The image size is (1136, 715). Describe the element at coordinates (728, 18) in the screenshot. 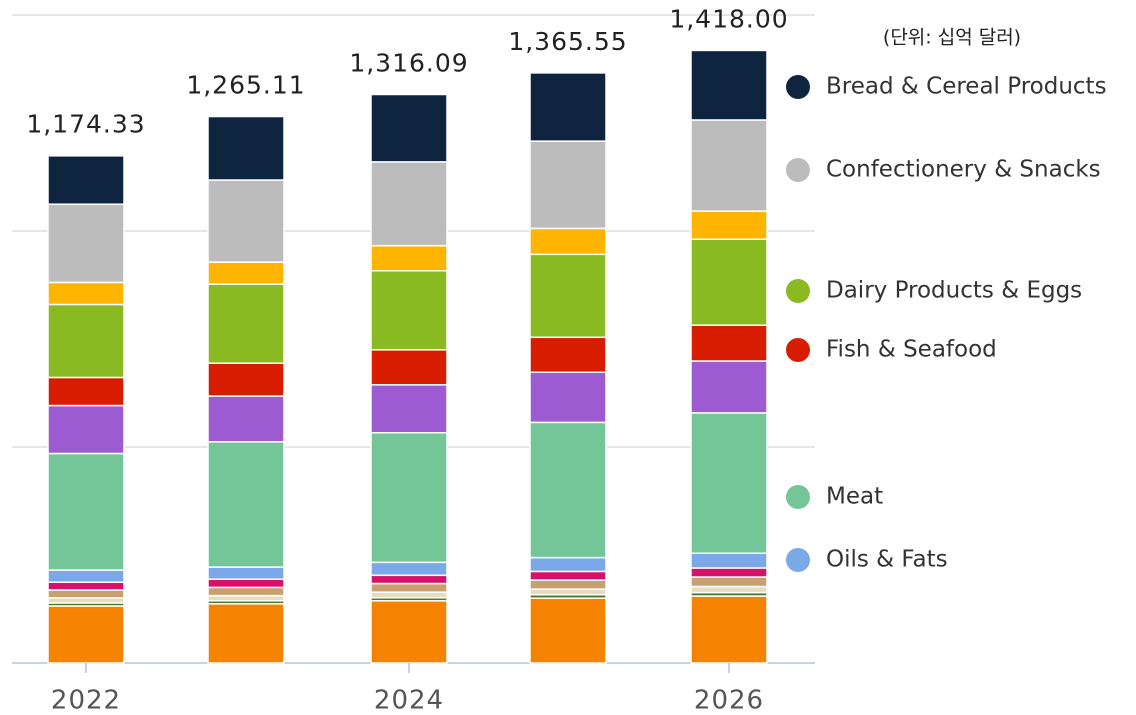

I see `total-label: 1,418.00` at that location.